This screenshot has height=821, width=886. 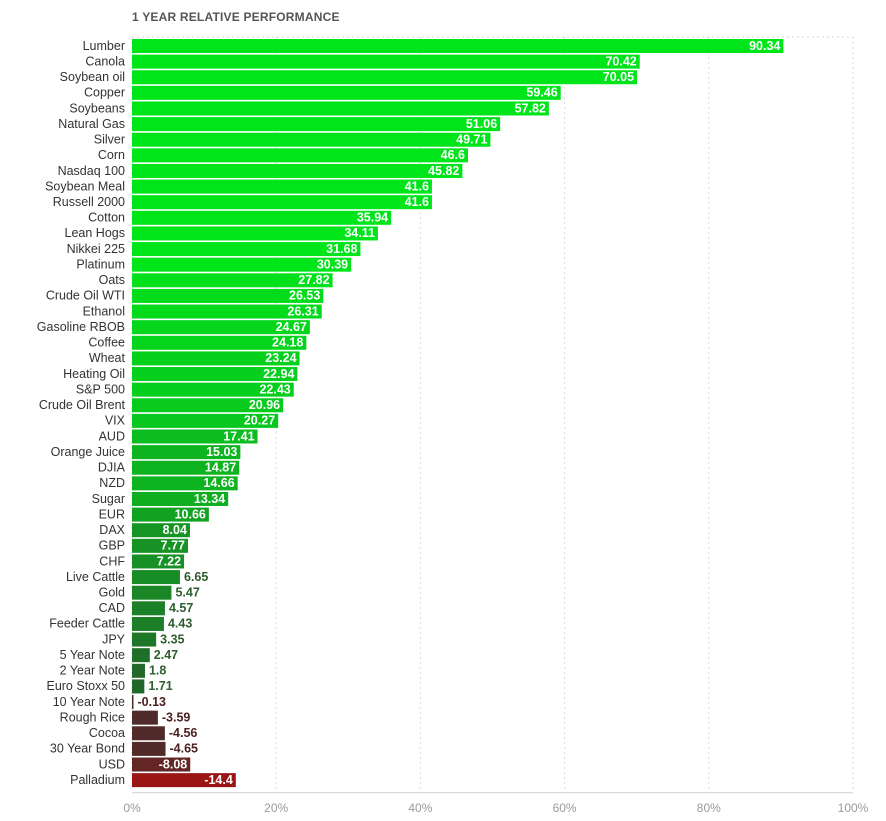 I want to click on category-label: Coffee, so click(x=106, y=343).